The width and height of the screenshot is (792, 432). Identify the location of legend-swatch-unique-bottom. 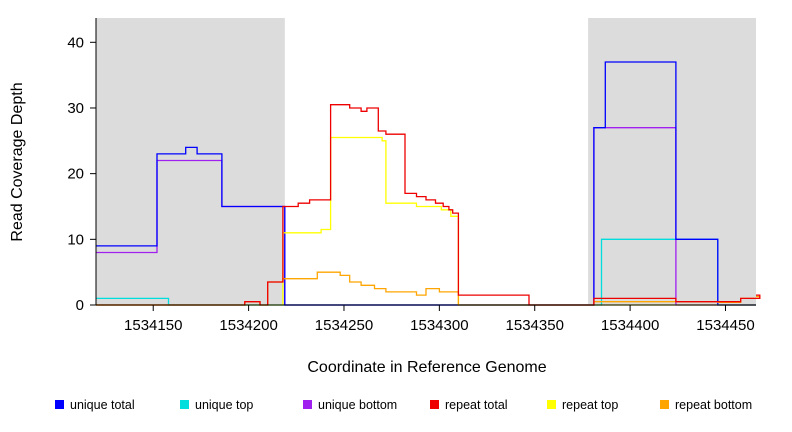
(307, 404).